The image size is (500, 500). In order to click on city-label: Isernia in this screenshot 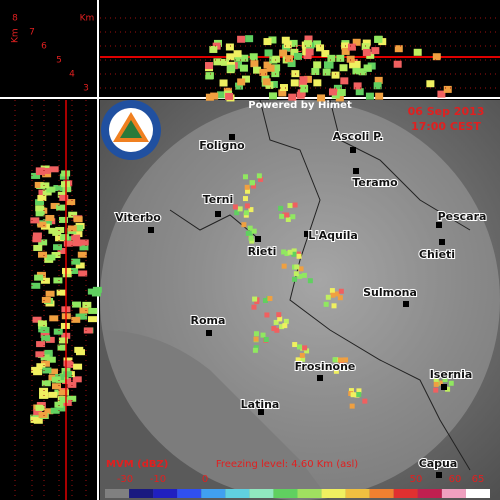, I will do `click(451, 374)`.